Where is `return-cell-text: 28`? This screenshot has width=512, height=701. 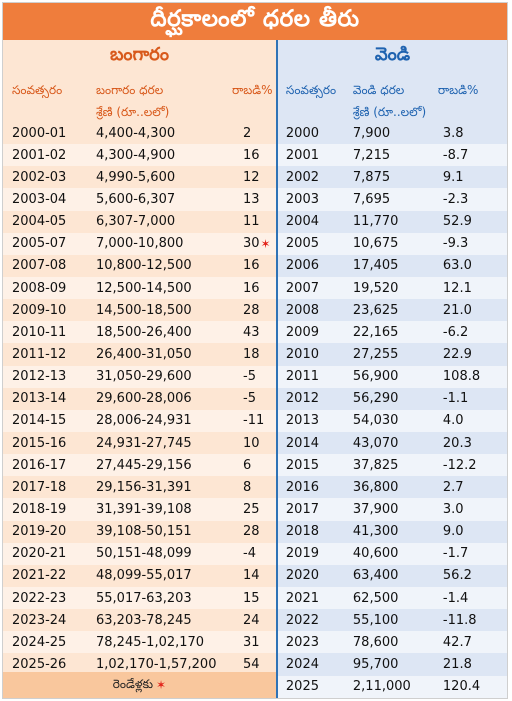
return-cell-text: 28 is located at coordinates (251, 310).